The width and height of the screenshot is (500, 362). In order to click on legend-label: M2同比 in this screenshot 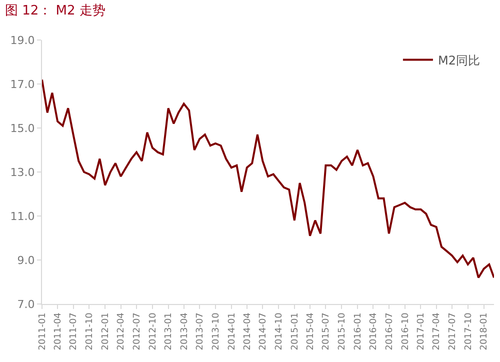, I will do `click(459, 60)`.